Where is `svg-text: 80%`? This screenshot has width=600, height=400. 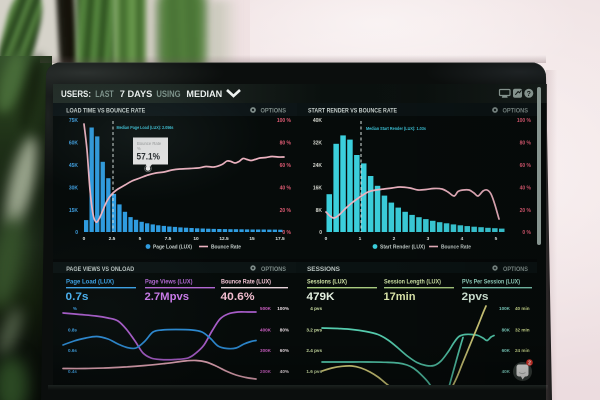 svg-text: 80% is located at coordinates (284, 330).